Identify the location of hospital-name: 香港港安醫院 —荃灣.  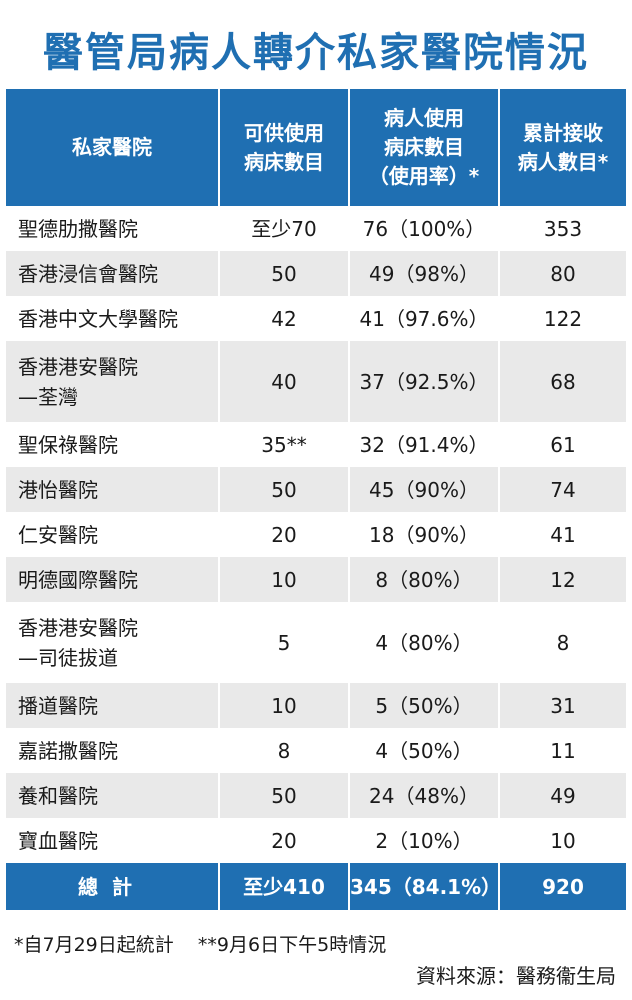
(113, 381).